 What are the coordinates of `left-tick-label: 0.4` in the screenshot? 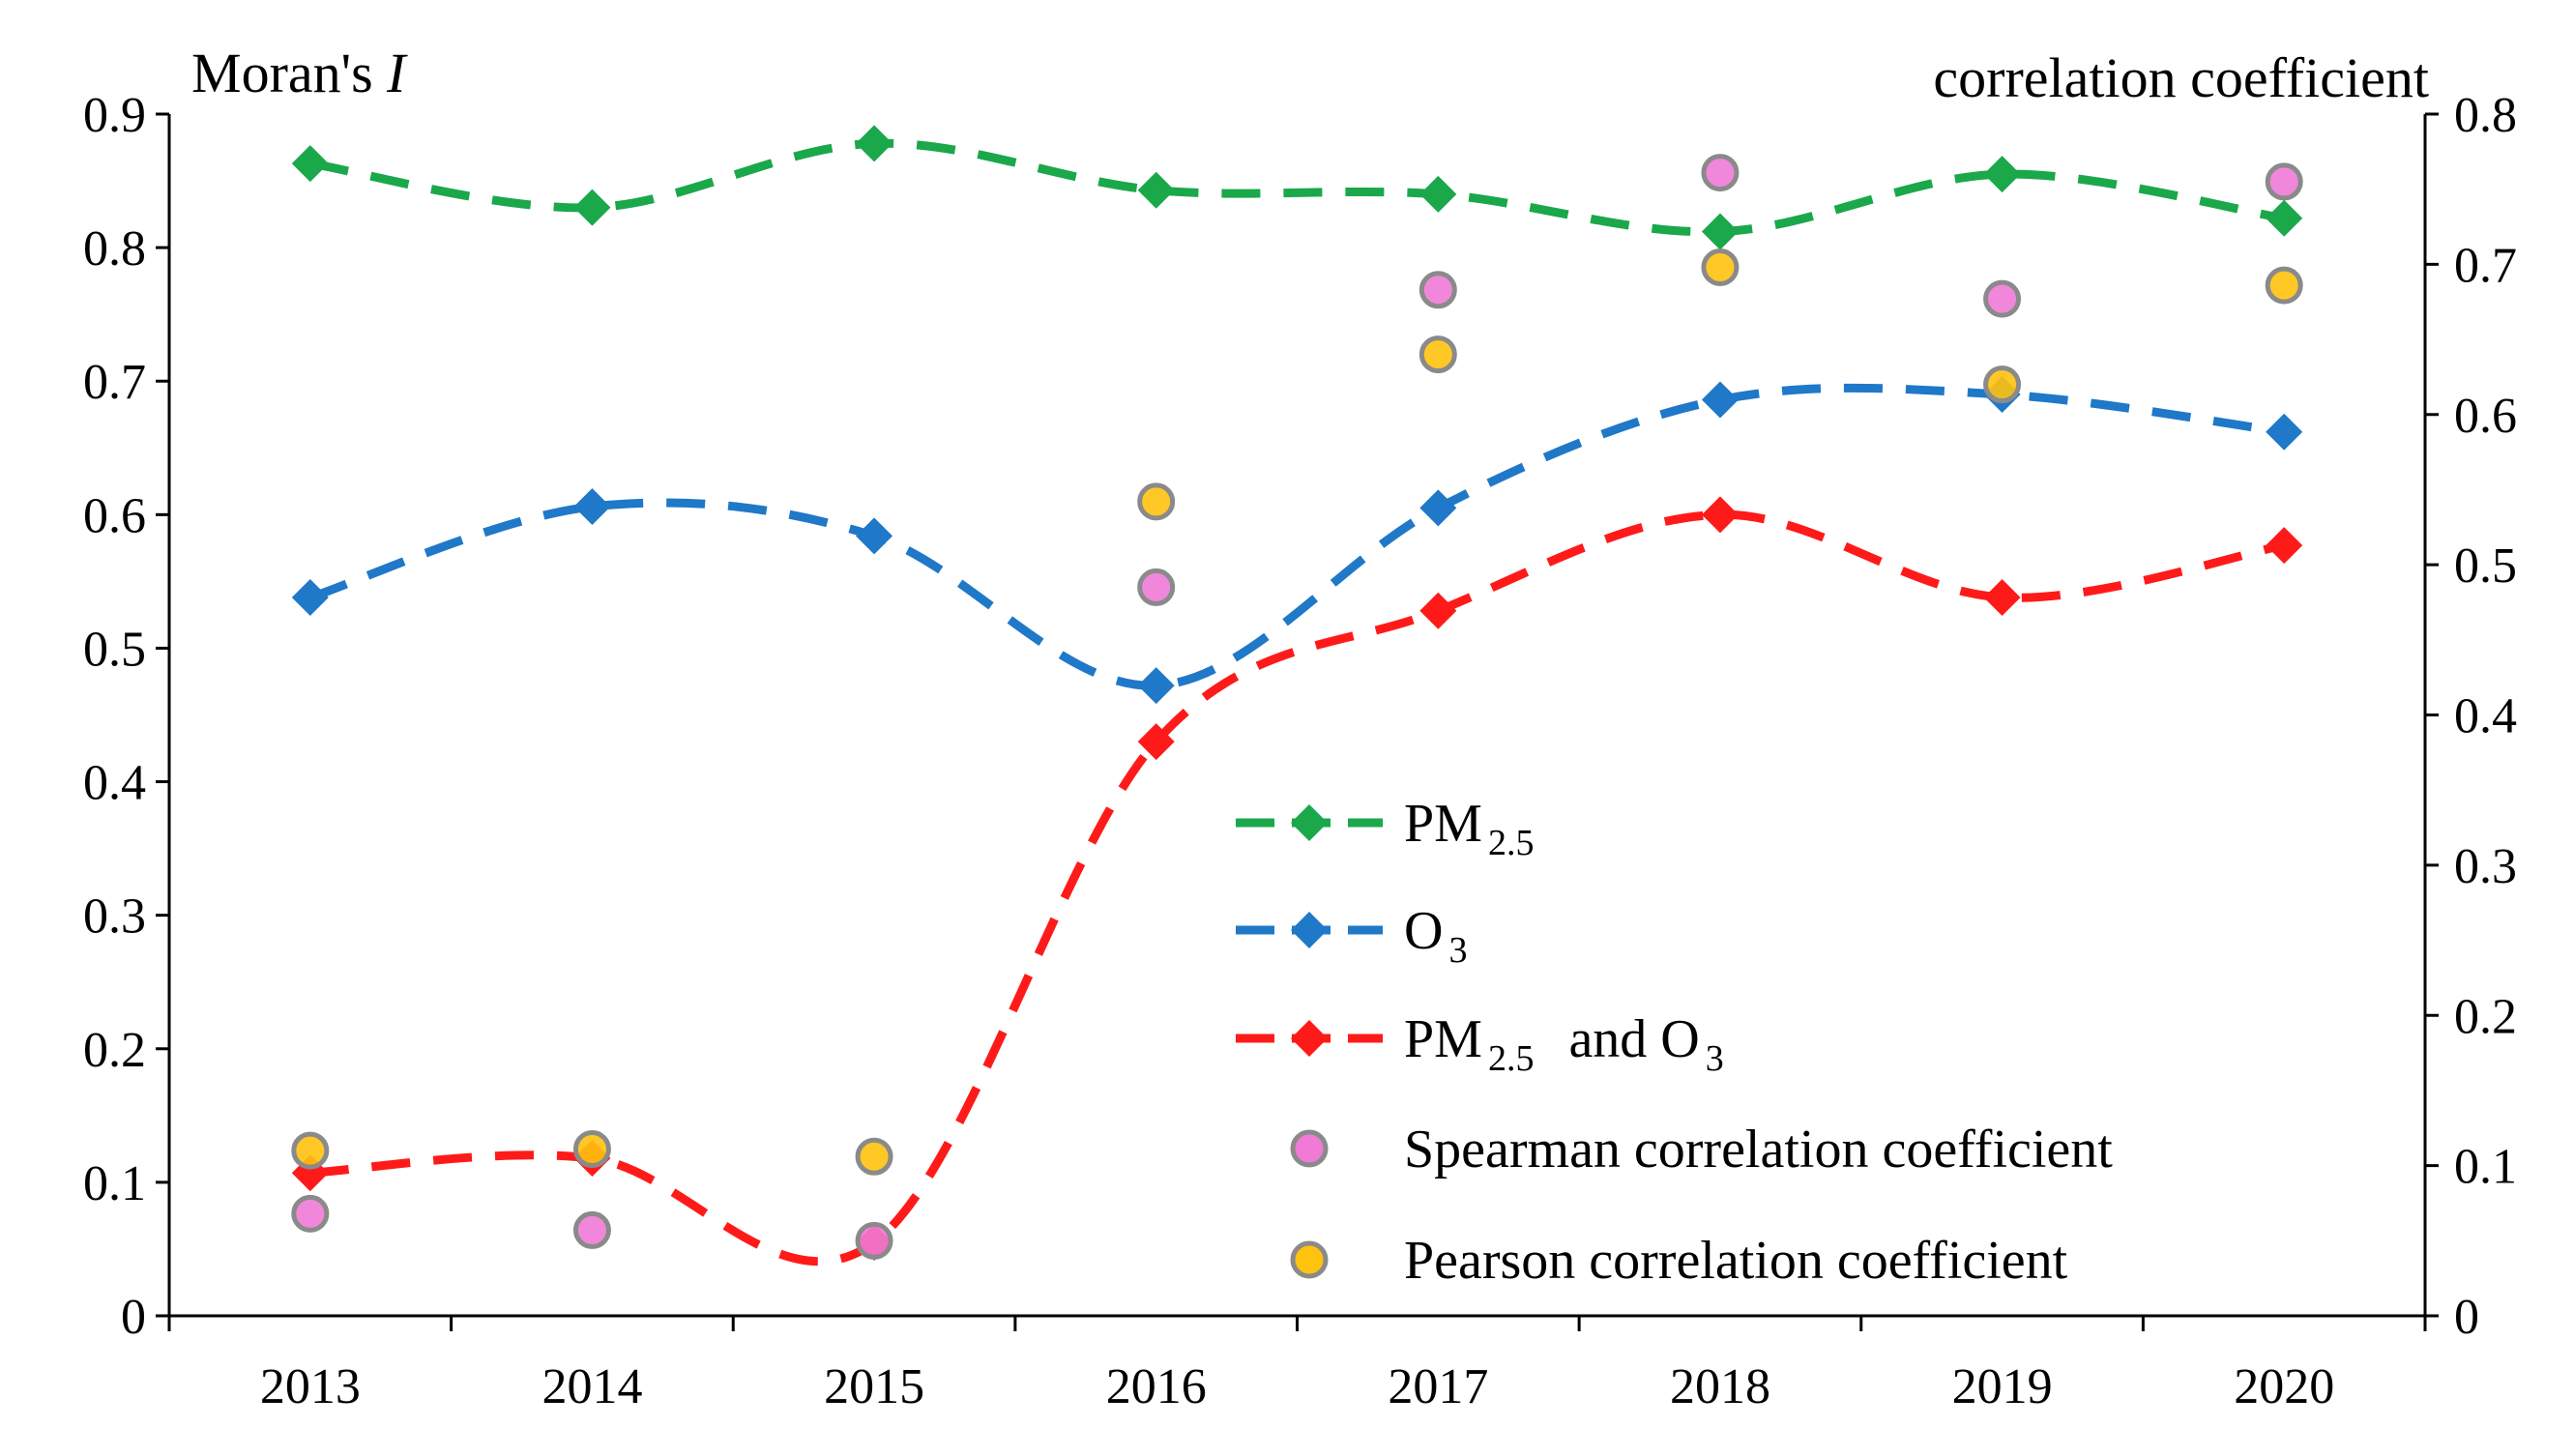 It's located at (114, 784).